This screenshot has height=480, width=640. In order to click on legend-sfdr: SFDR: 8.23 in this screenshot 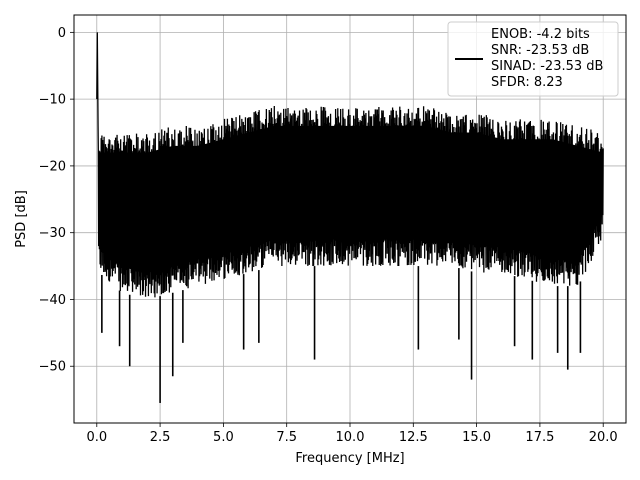, I will do `click(527, 82)`.